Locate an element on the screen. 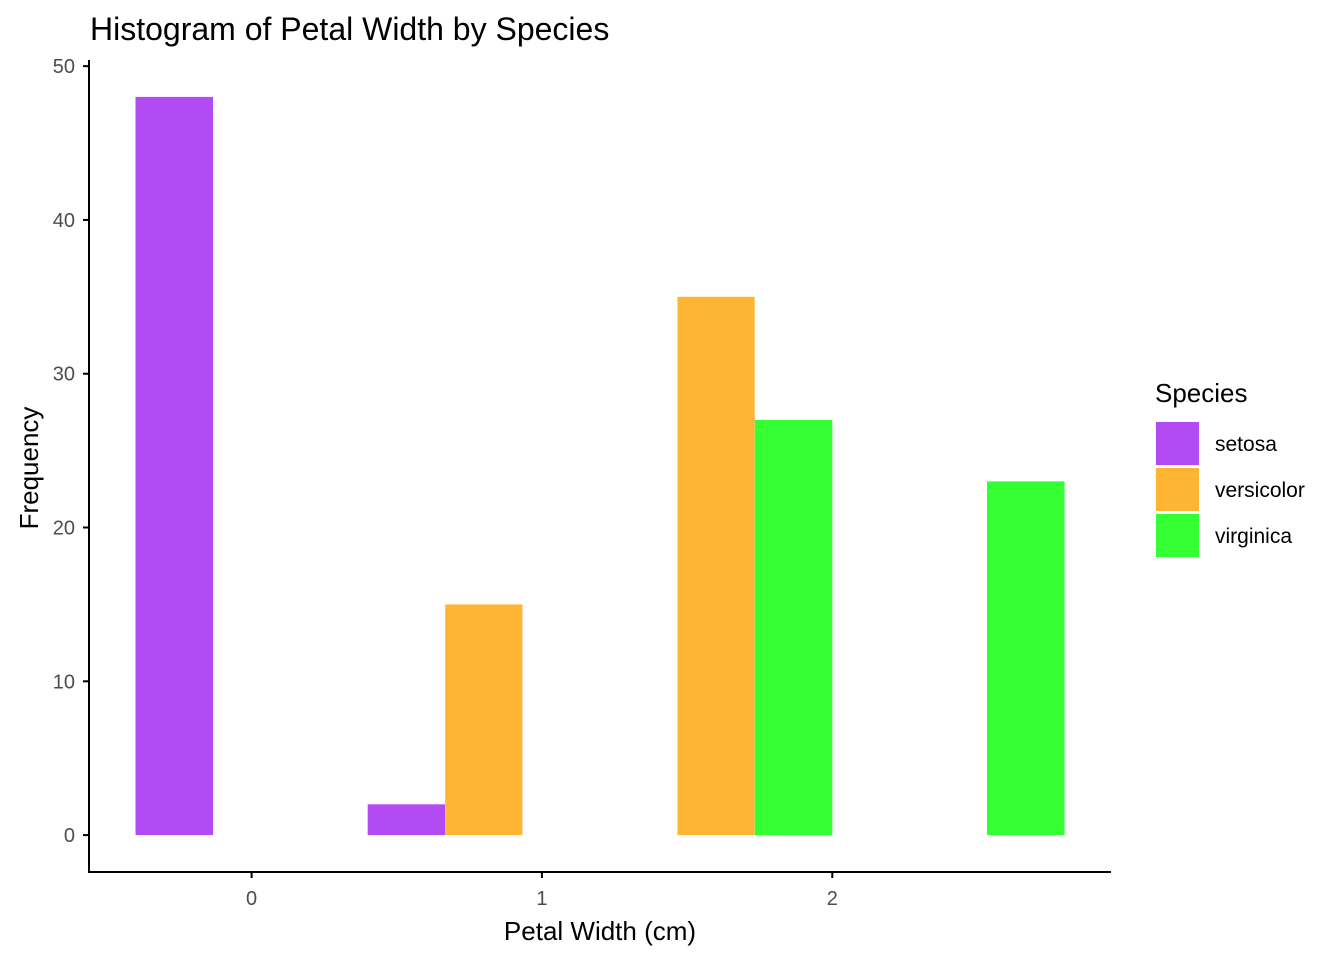  y-tick-label: 0 is located at coordinates (69, 836).